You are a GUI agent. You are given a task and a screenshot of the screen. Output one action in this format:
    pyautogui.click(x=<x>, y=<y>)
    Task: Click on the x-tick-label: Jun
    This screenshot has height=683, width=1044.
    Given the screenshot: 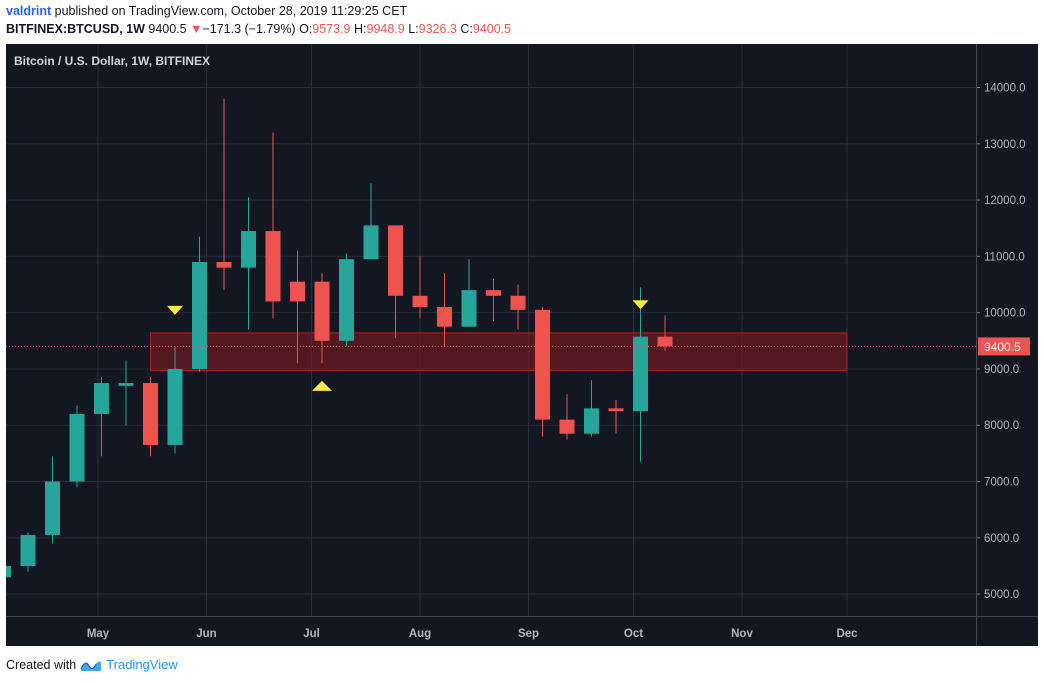 What is the action you would take?
    pyautogui.click(x=206, y=634)
    